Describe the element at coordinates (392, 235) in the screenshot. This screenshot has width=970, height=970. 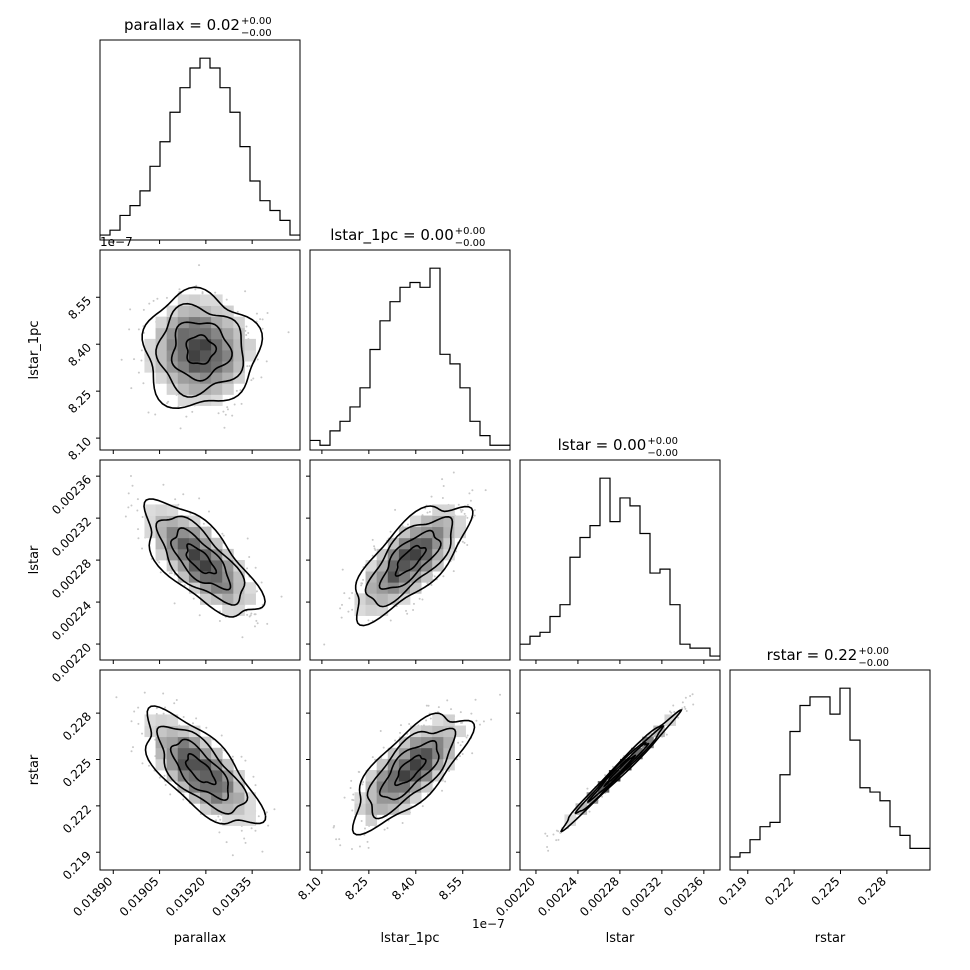
I see `title-lstar_1pc: lstar_1pc = 0.00` at that location.